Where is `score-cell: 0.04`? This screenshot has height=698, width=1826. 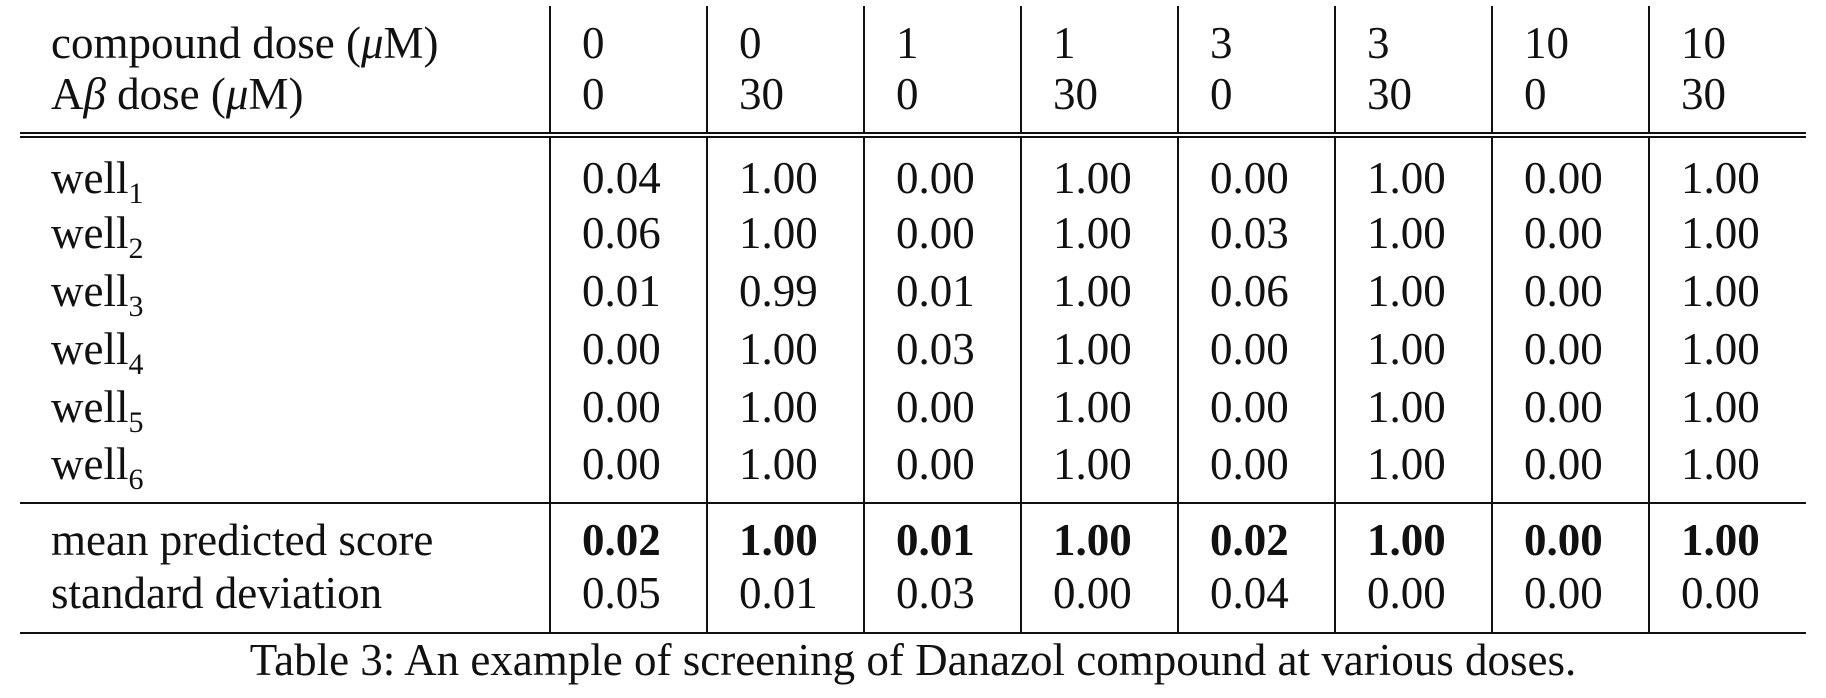 score-cell: 0.04 is located at coordinates (628, 169).